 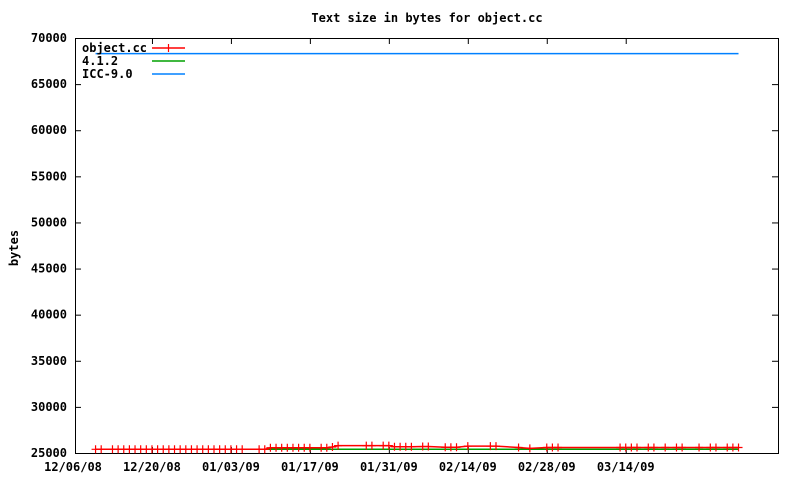 I want to click on x-tick-label: 12/20/08, so click(x=152, y=467).